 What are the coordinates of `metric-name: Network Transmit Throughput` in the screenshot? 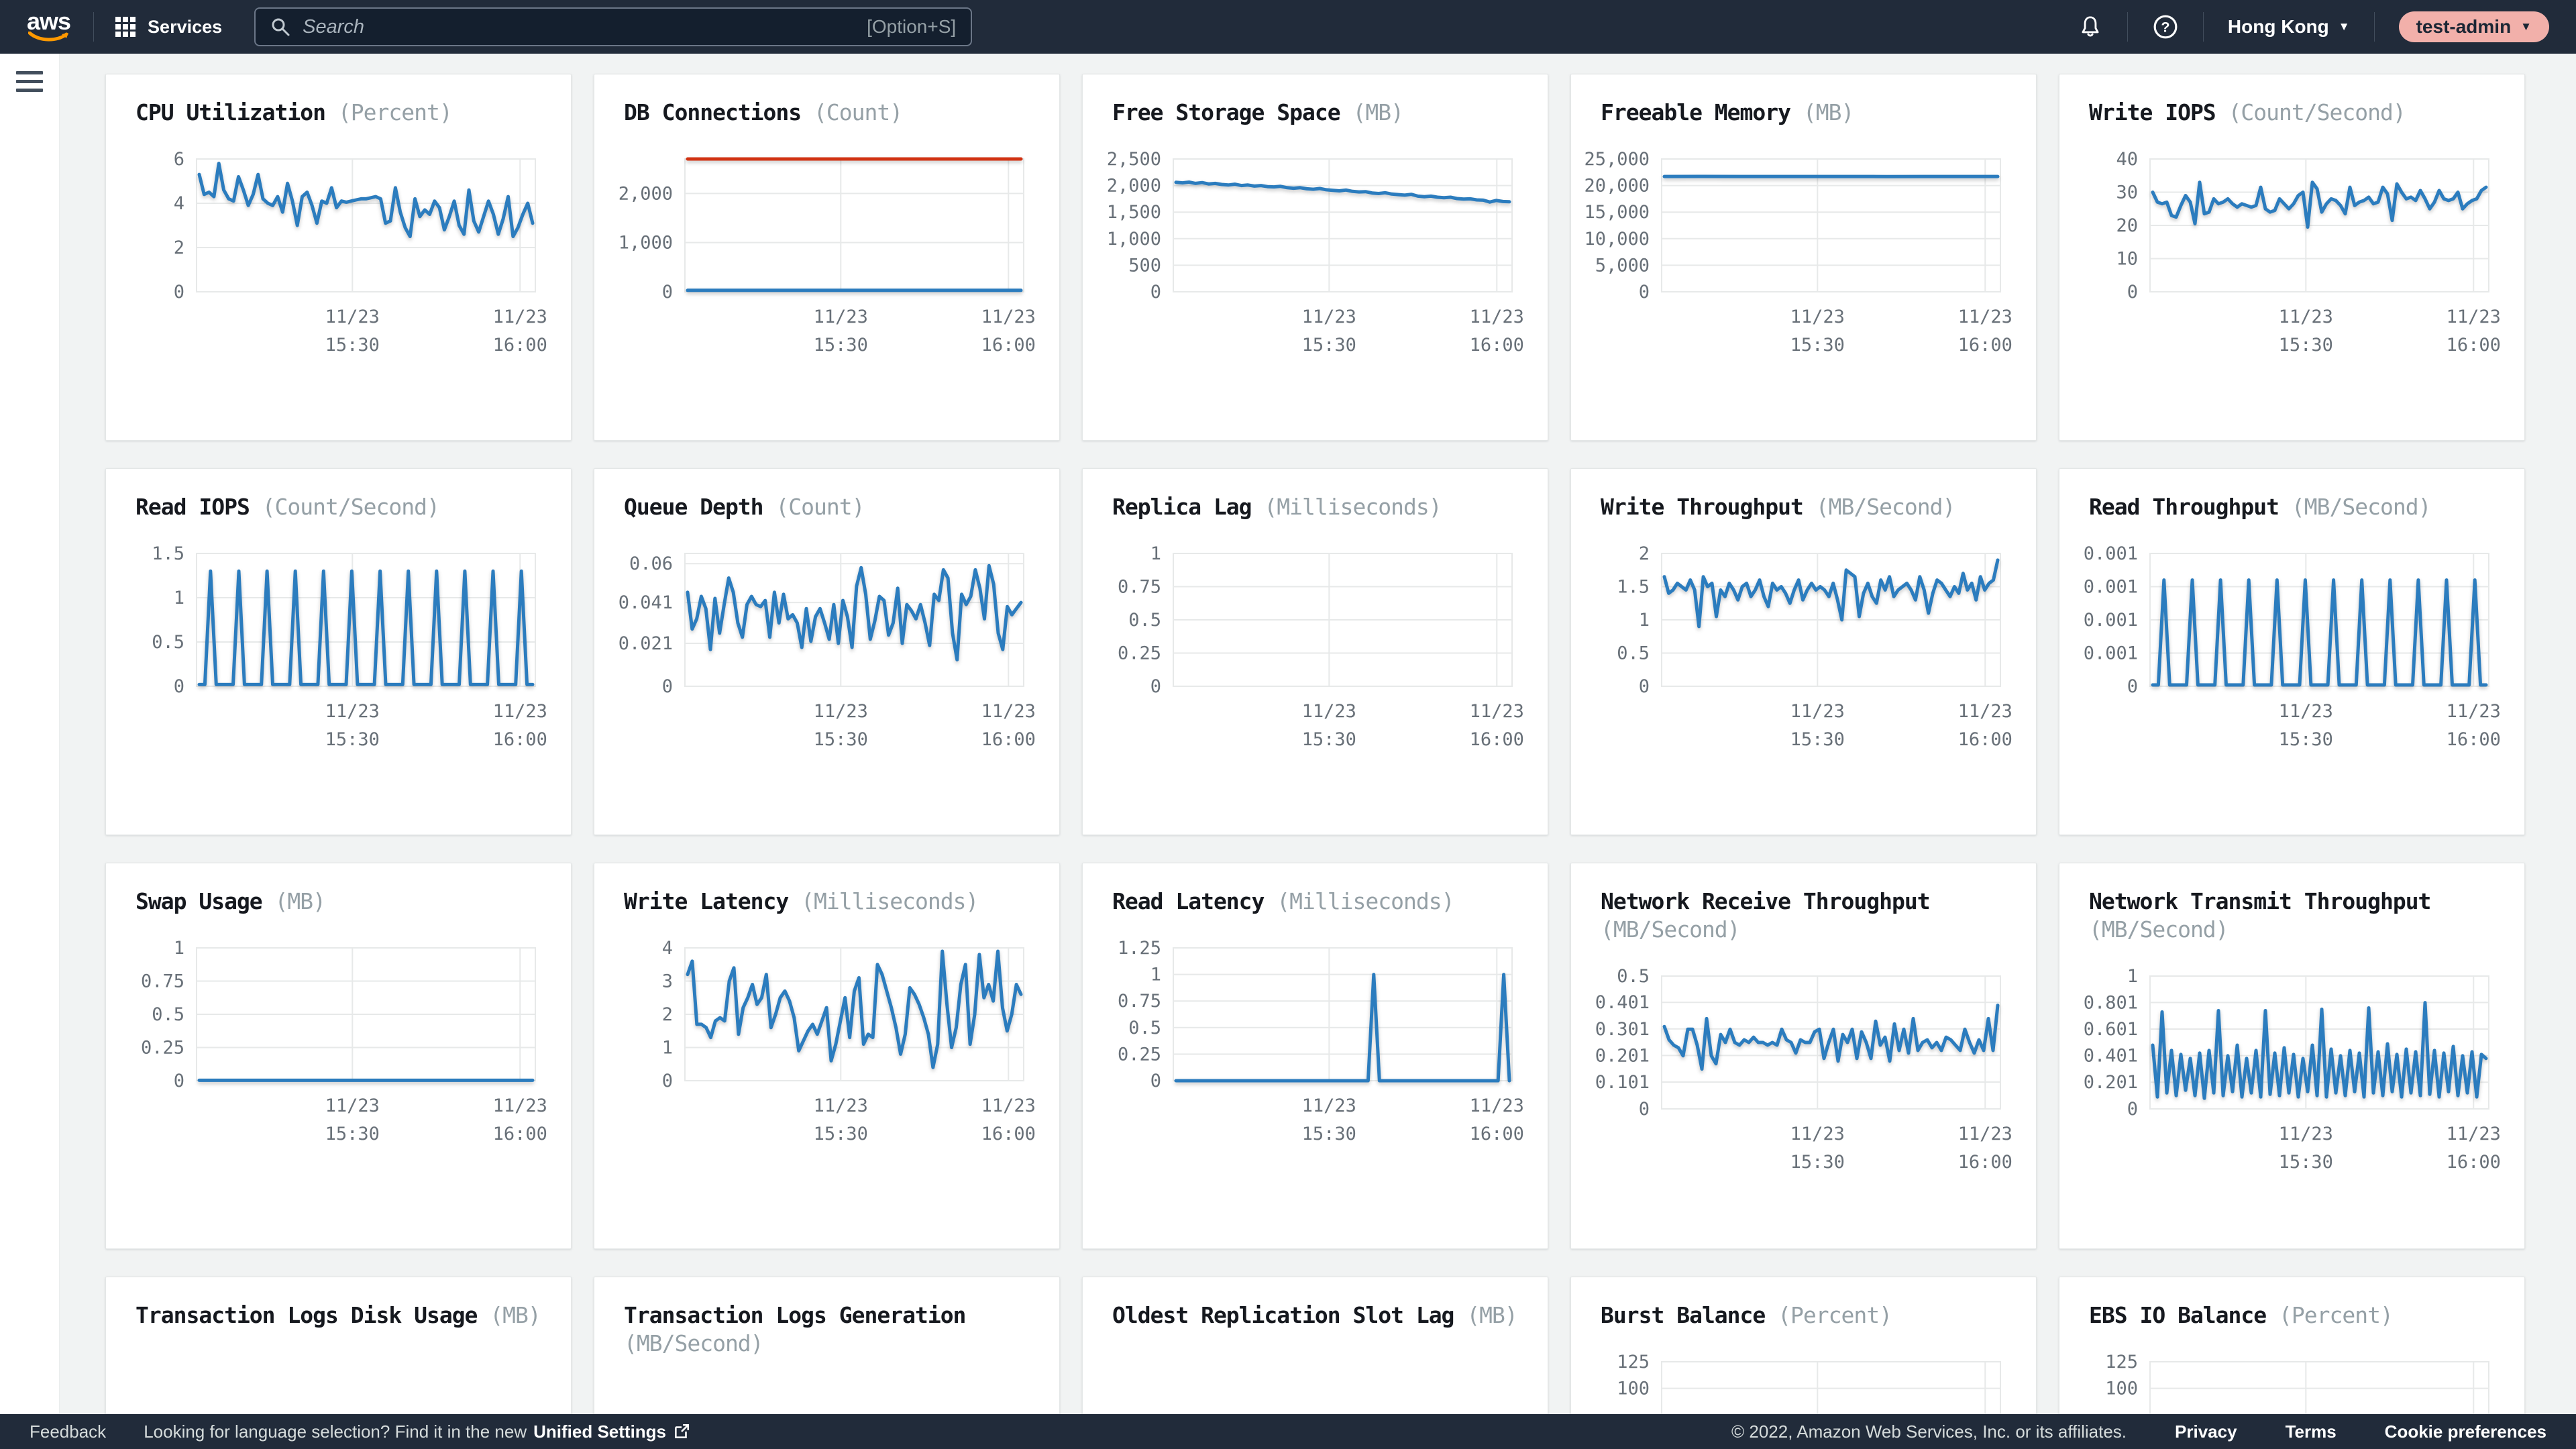 It's located at (2260, 901).